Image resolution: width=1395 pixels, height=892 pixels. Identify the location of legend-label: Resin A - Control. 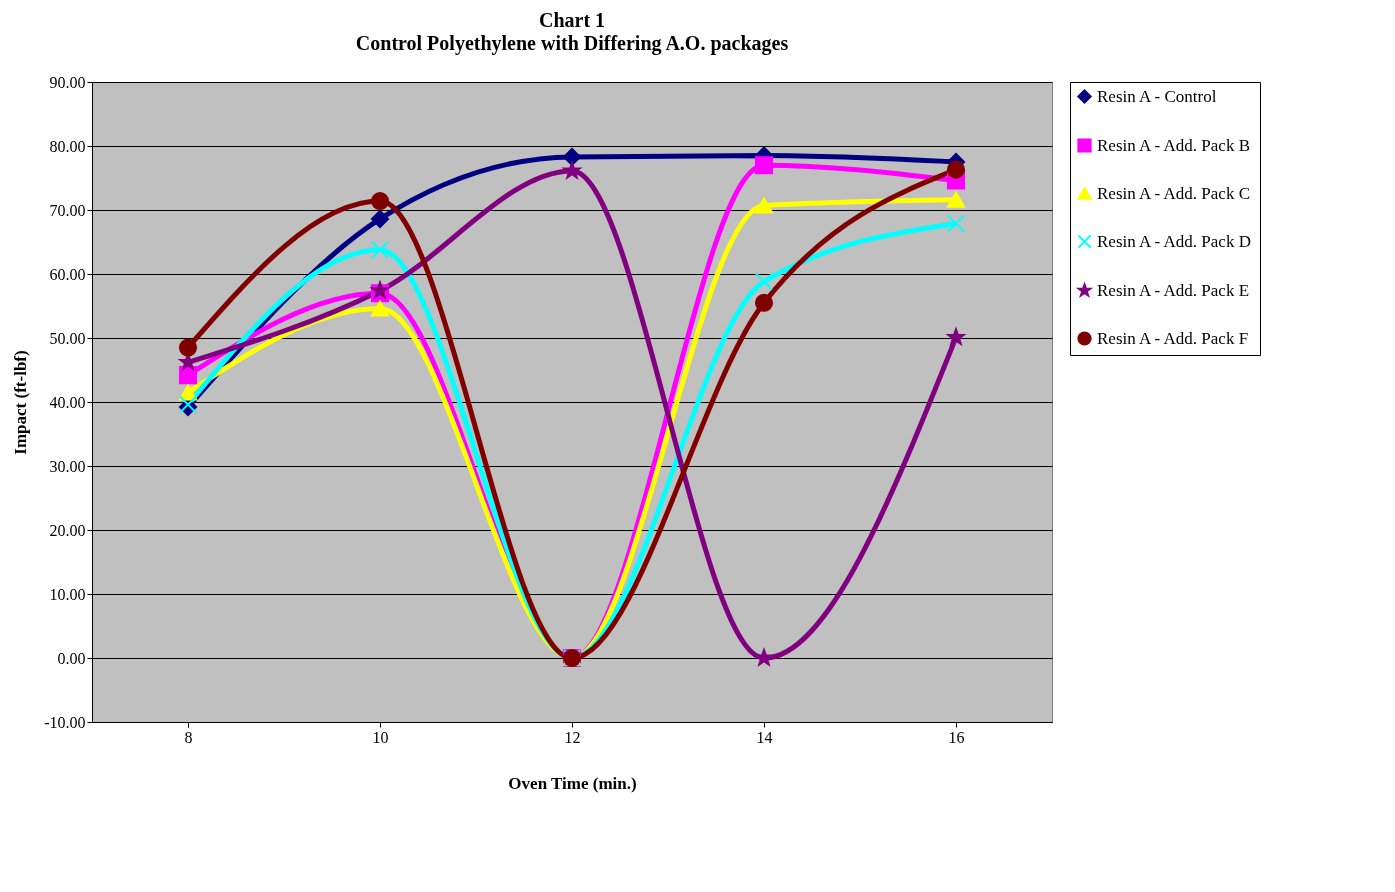
(1157, 96).